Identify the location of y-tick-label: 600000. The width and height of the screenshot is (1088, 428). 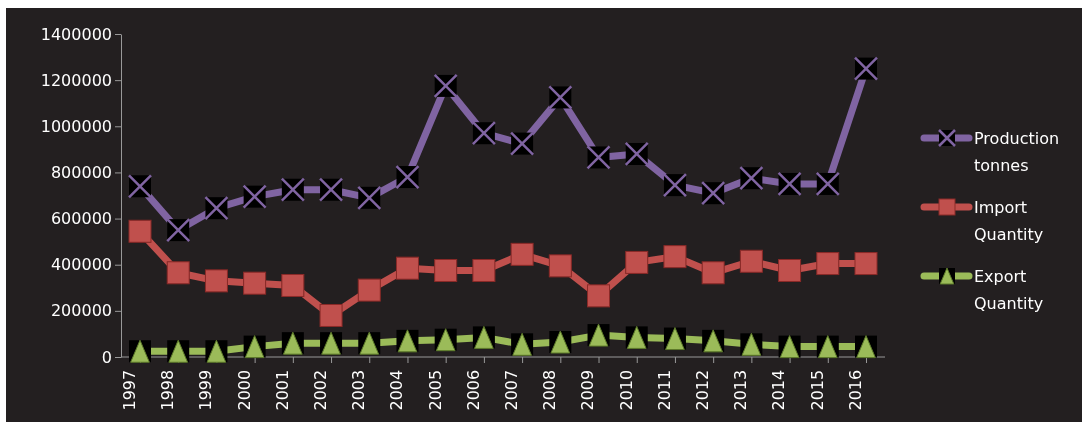
(81, 219).